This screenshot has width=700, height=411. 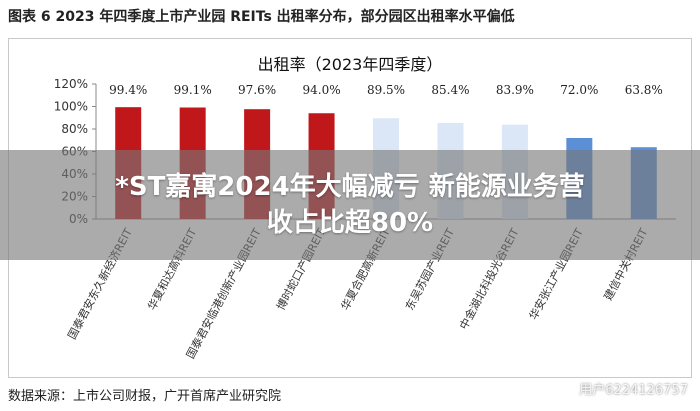 I want to click on bar-data-label: 99.1%, so click(x=193, y=90).